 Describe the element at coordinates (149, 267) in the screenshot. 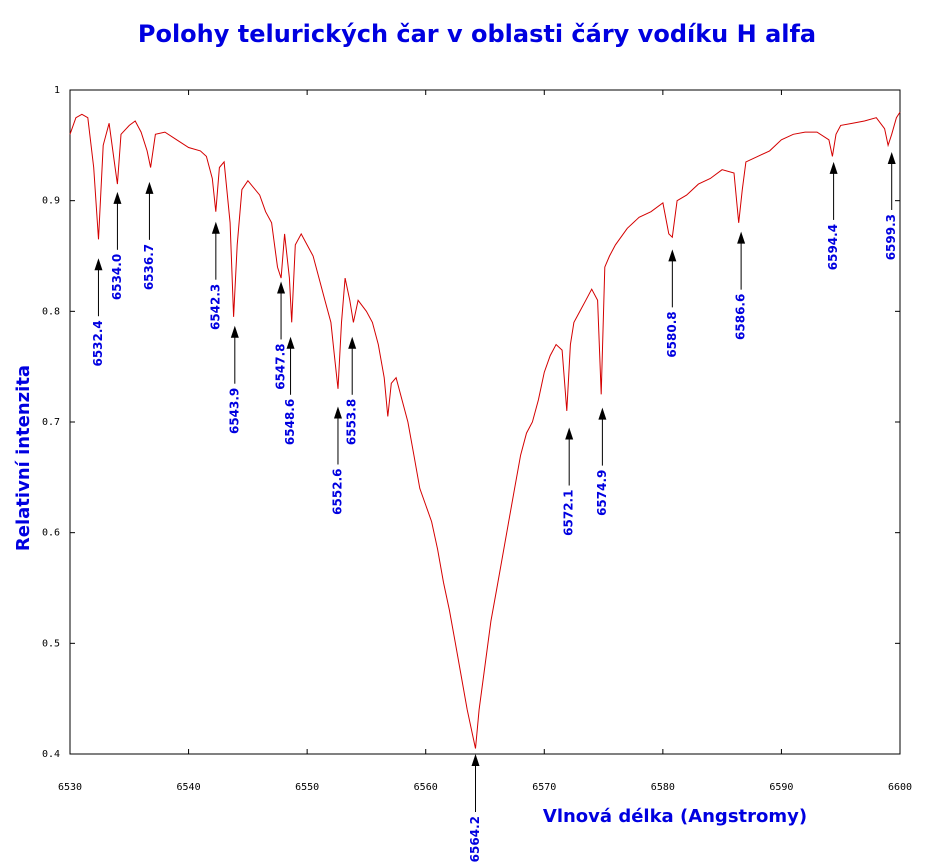

I see `annotation-label: 6536.7` at that location.